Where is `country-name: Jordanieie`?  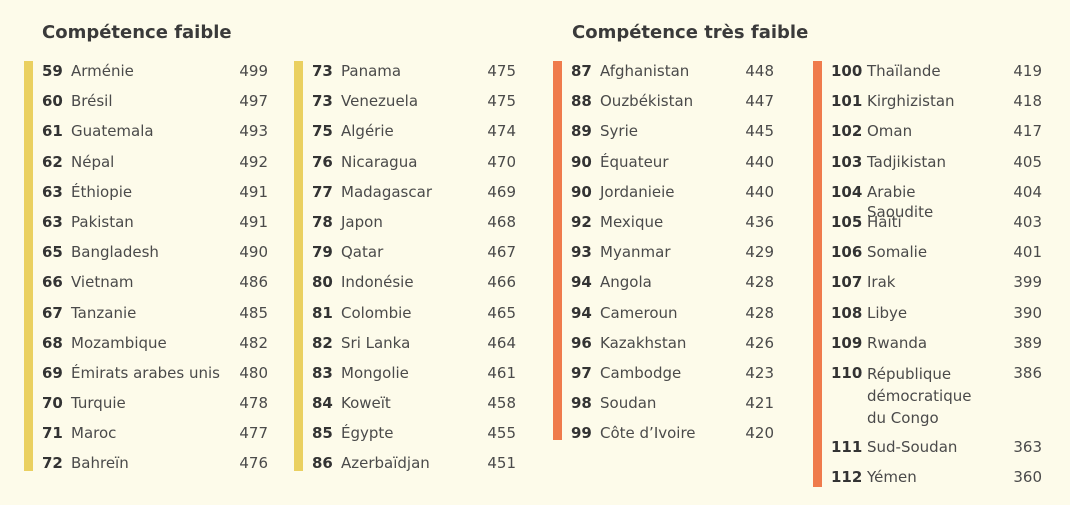
country-name: Jordanieie is located at coordinates (637, 191).